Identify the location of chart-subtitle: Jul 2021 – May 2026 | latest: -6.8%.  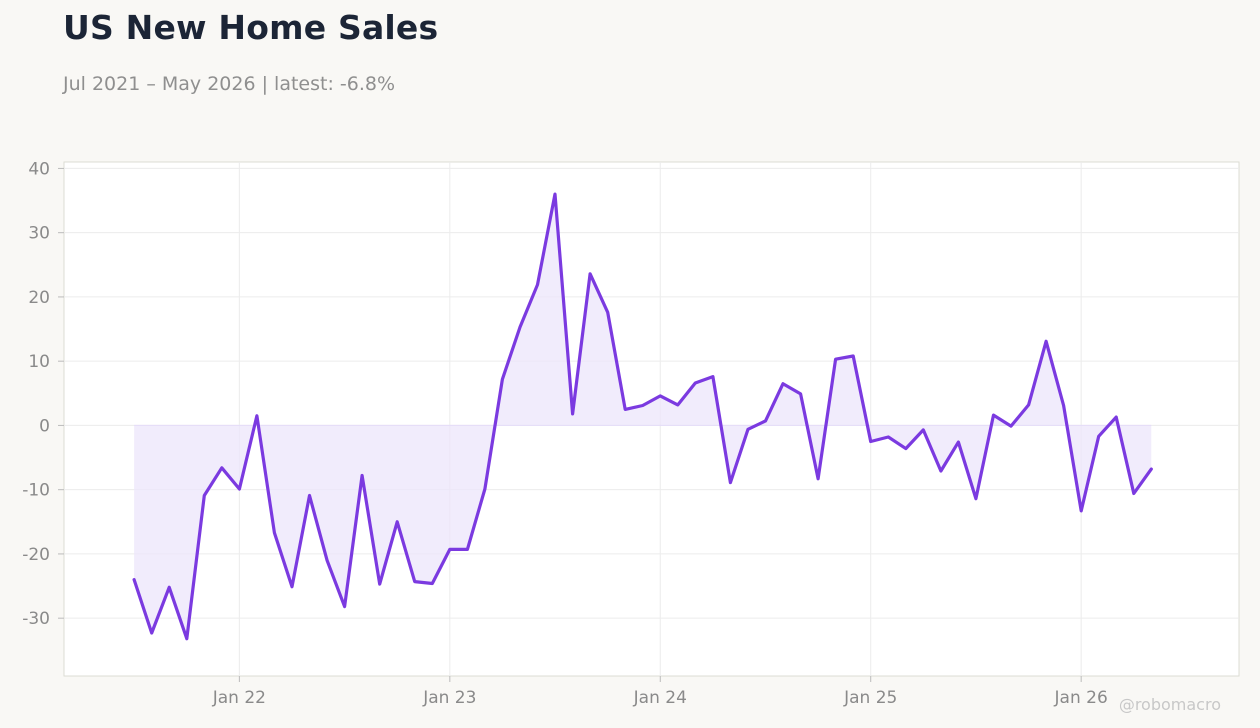
(229, 84).